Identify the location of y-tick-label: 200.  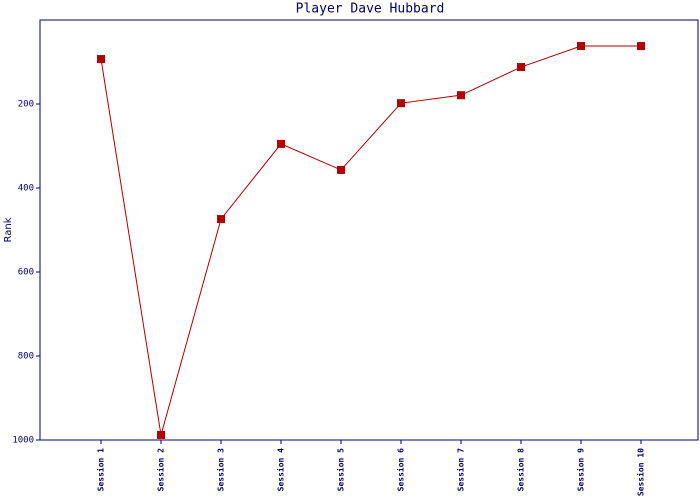
(26, 105).